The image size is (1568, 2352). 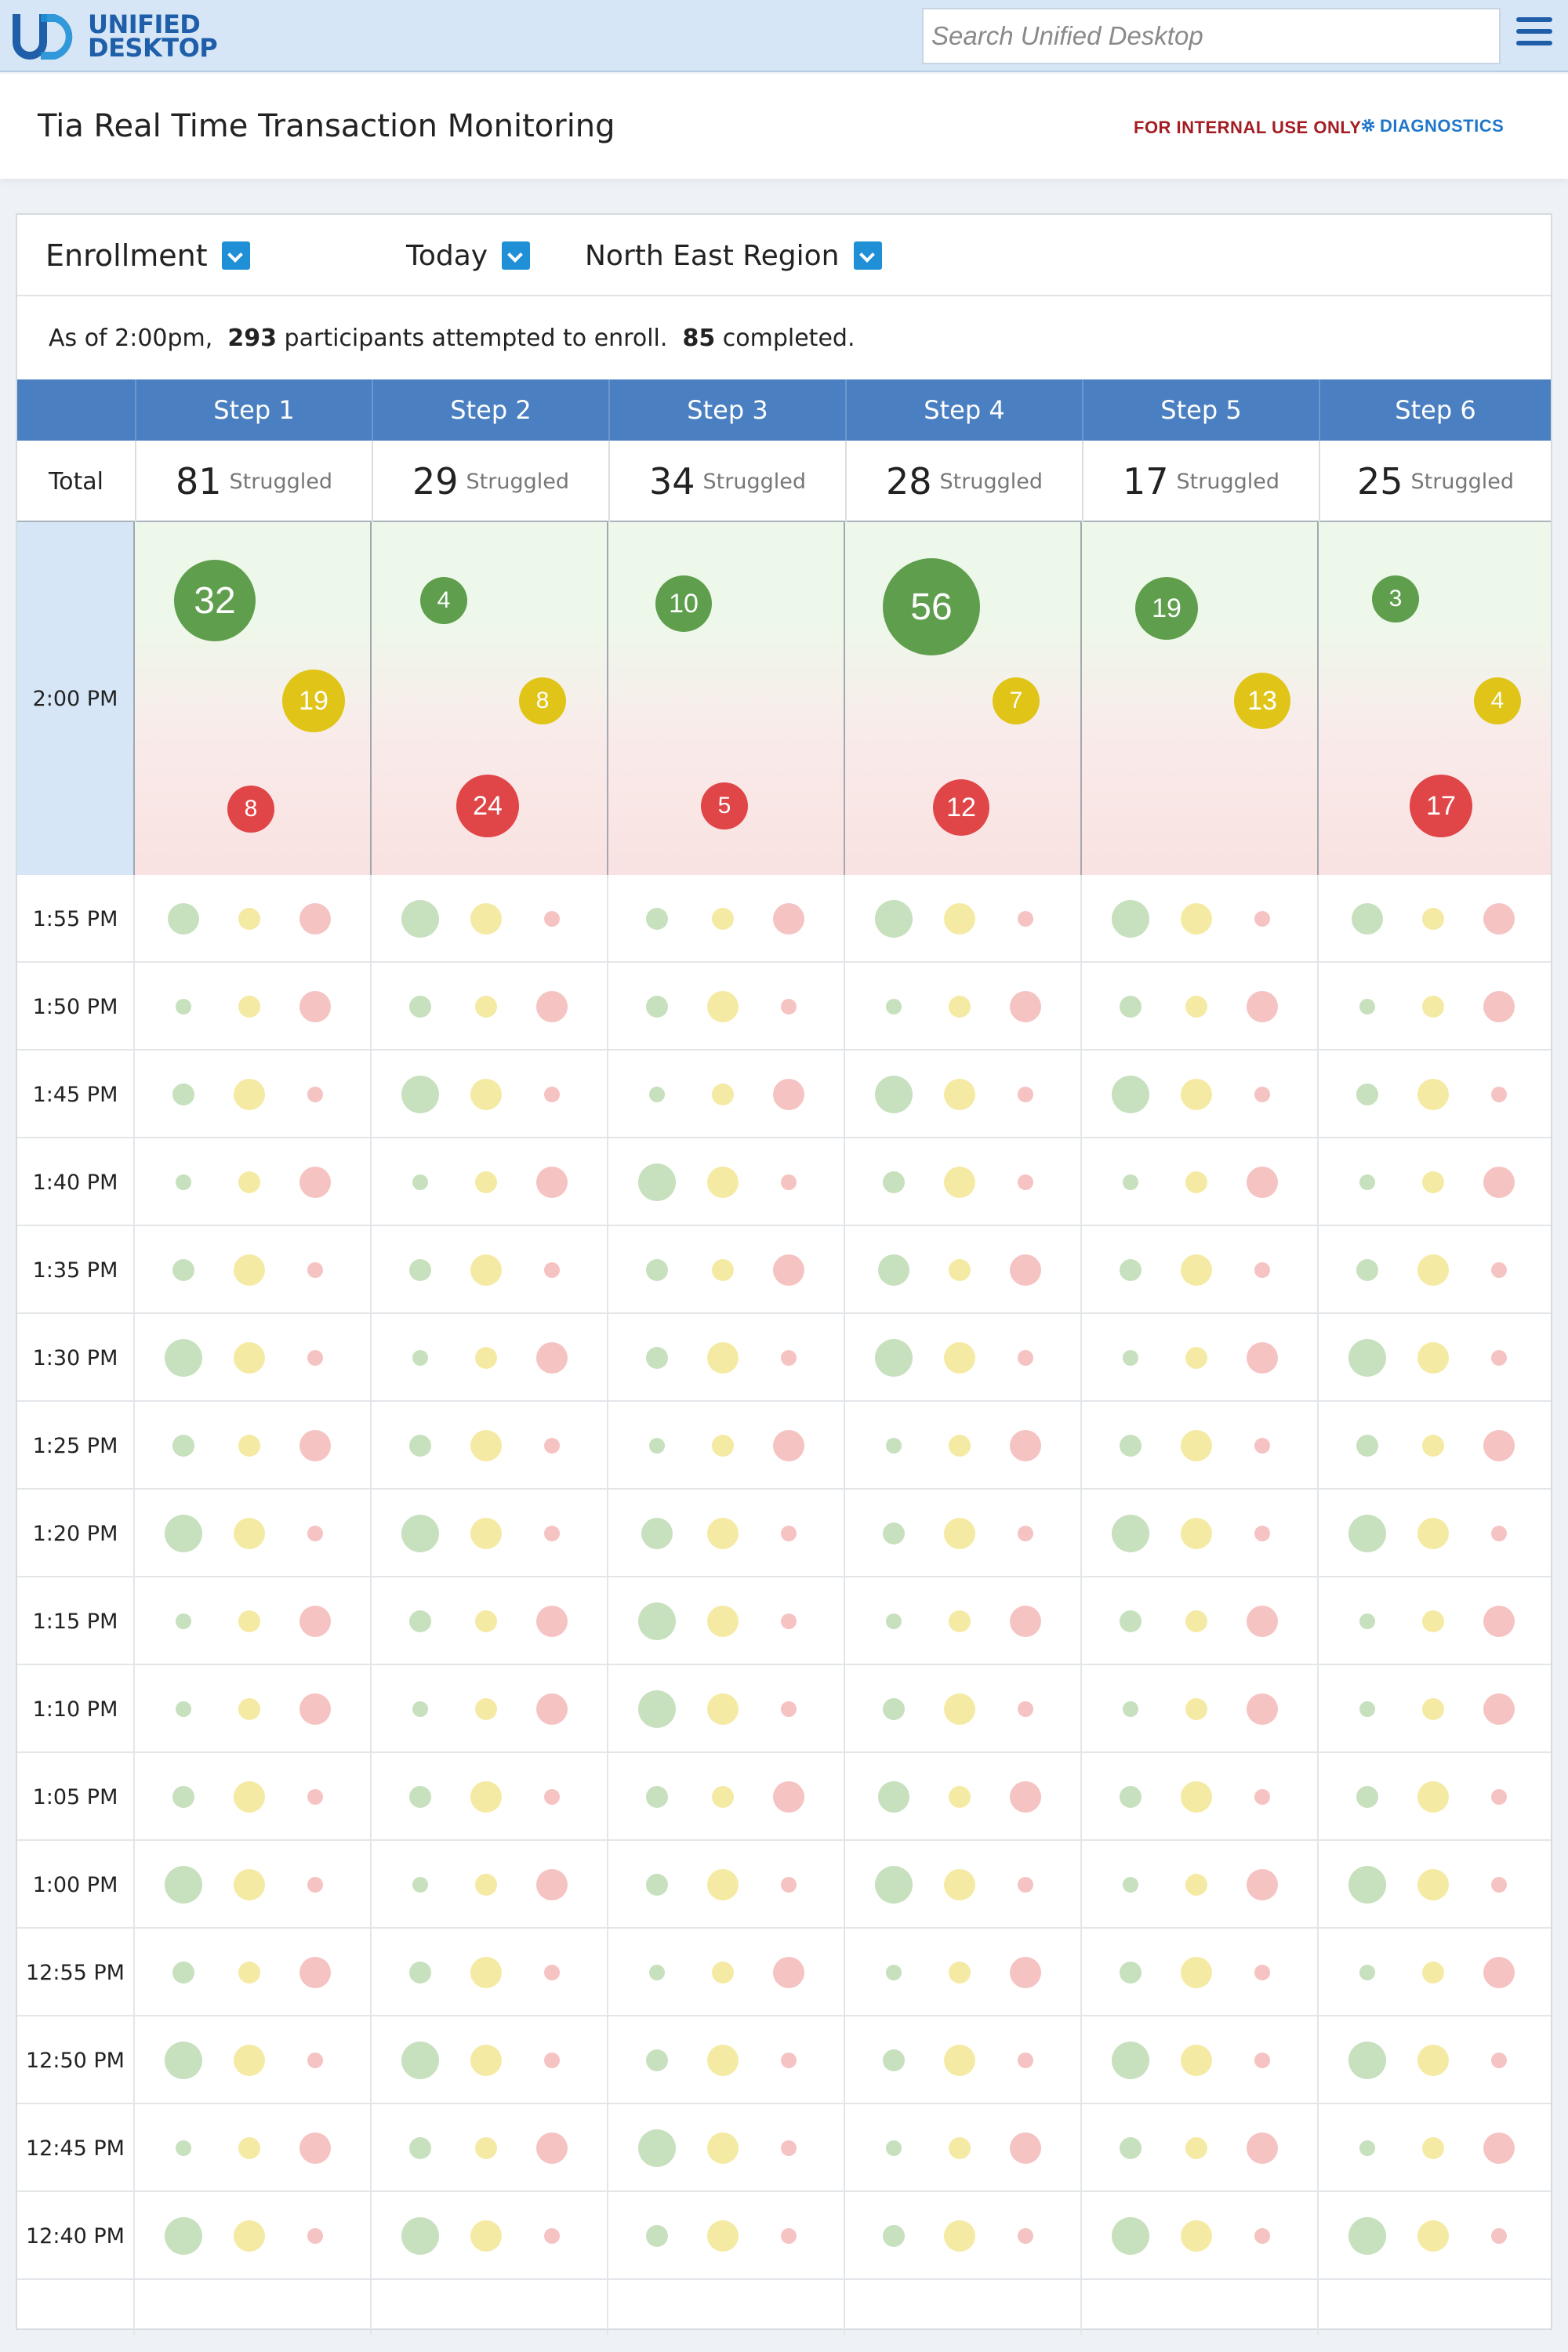 What do you see at coordinates (487, 806) in the screenshot?
I see `red-bubble: 24` at bounding box center [487, 806].